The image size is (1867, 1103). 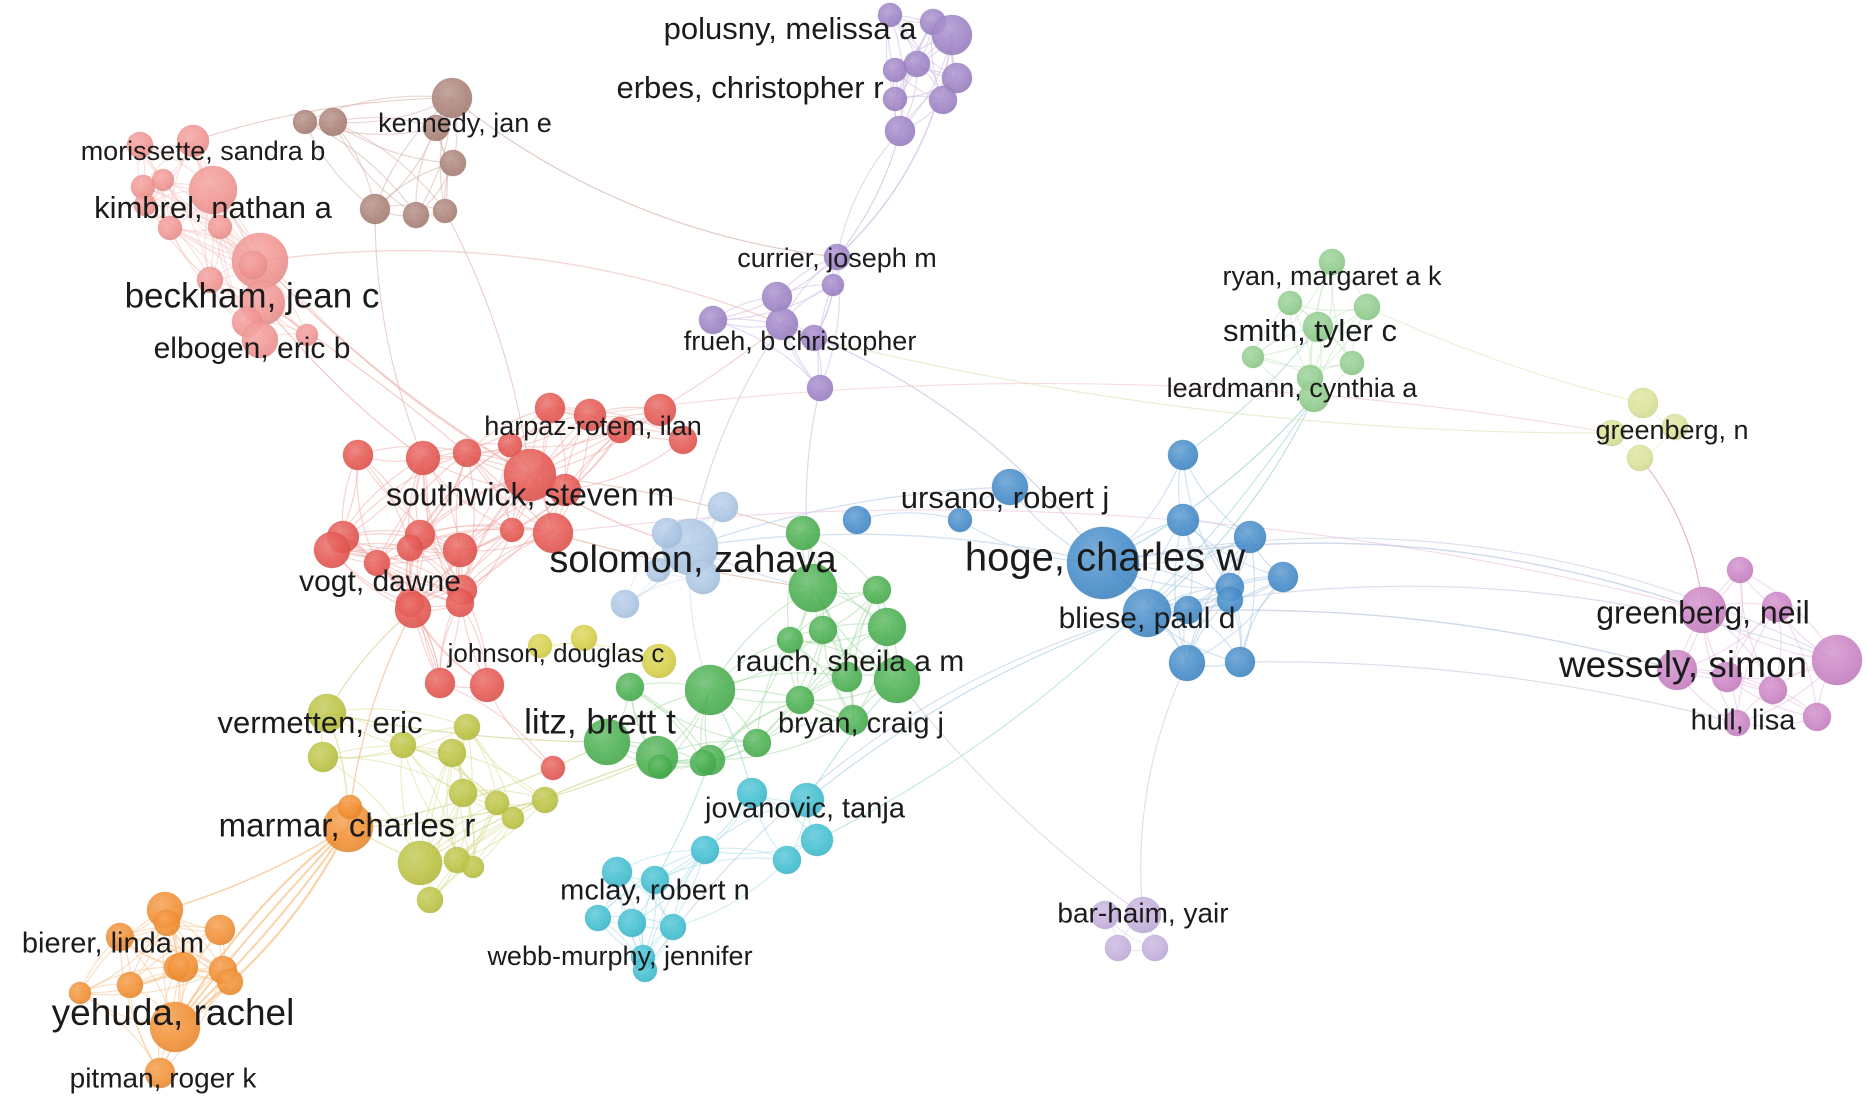 What do you see at coordinates (619, 956) in the screenshot?
I see `author-label: webb-murphy, jennifer` at bounding box center [619, 956].